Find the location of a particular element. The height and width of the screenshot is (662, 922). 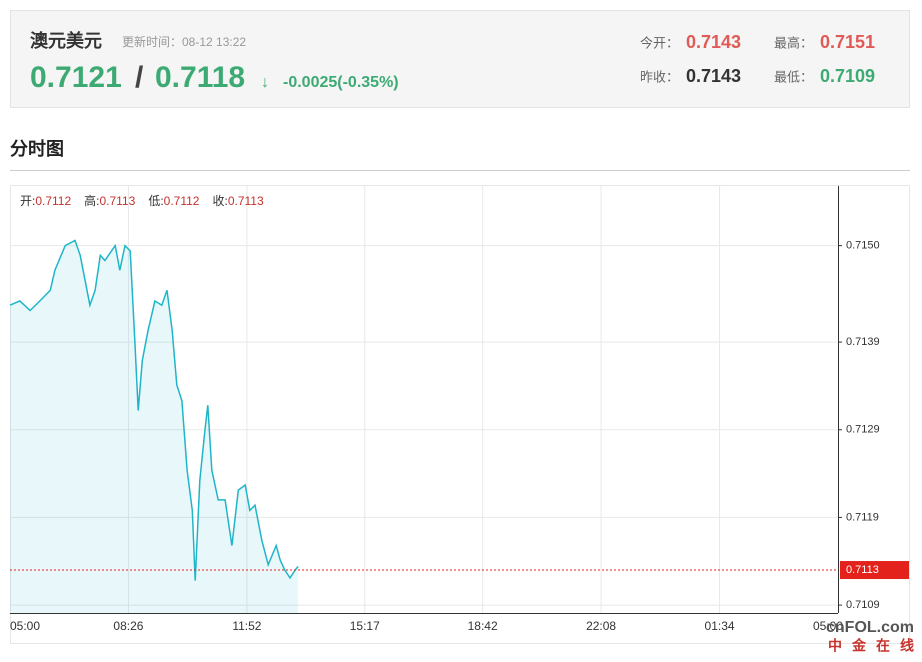

stat-value: 0.7109 is located at coordinates (847, 76).